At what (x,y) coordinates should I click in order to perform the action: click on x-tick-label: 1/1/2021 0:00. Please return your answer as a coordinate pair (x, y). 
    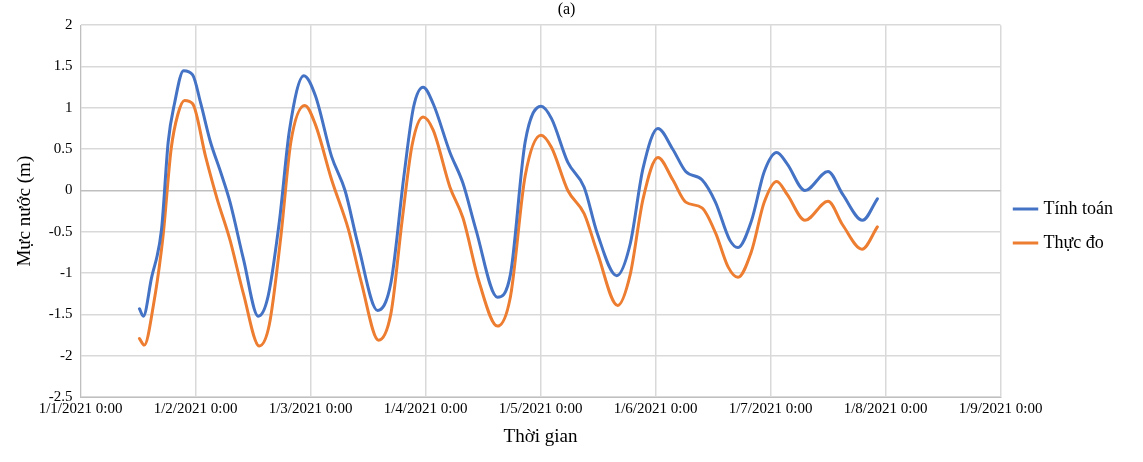
    Looking at the image, I should click on (80, 408).